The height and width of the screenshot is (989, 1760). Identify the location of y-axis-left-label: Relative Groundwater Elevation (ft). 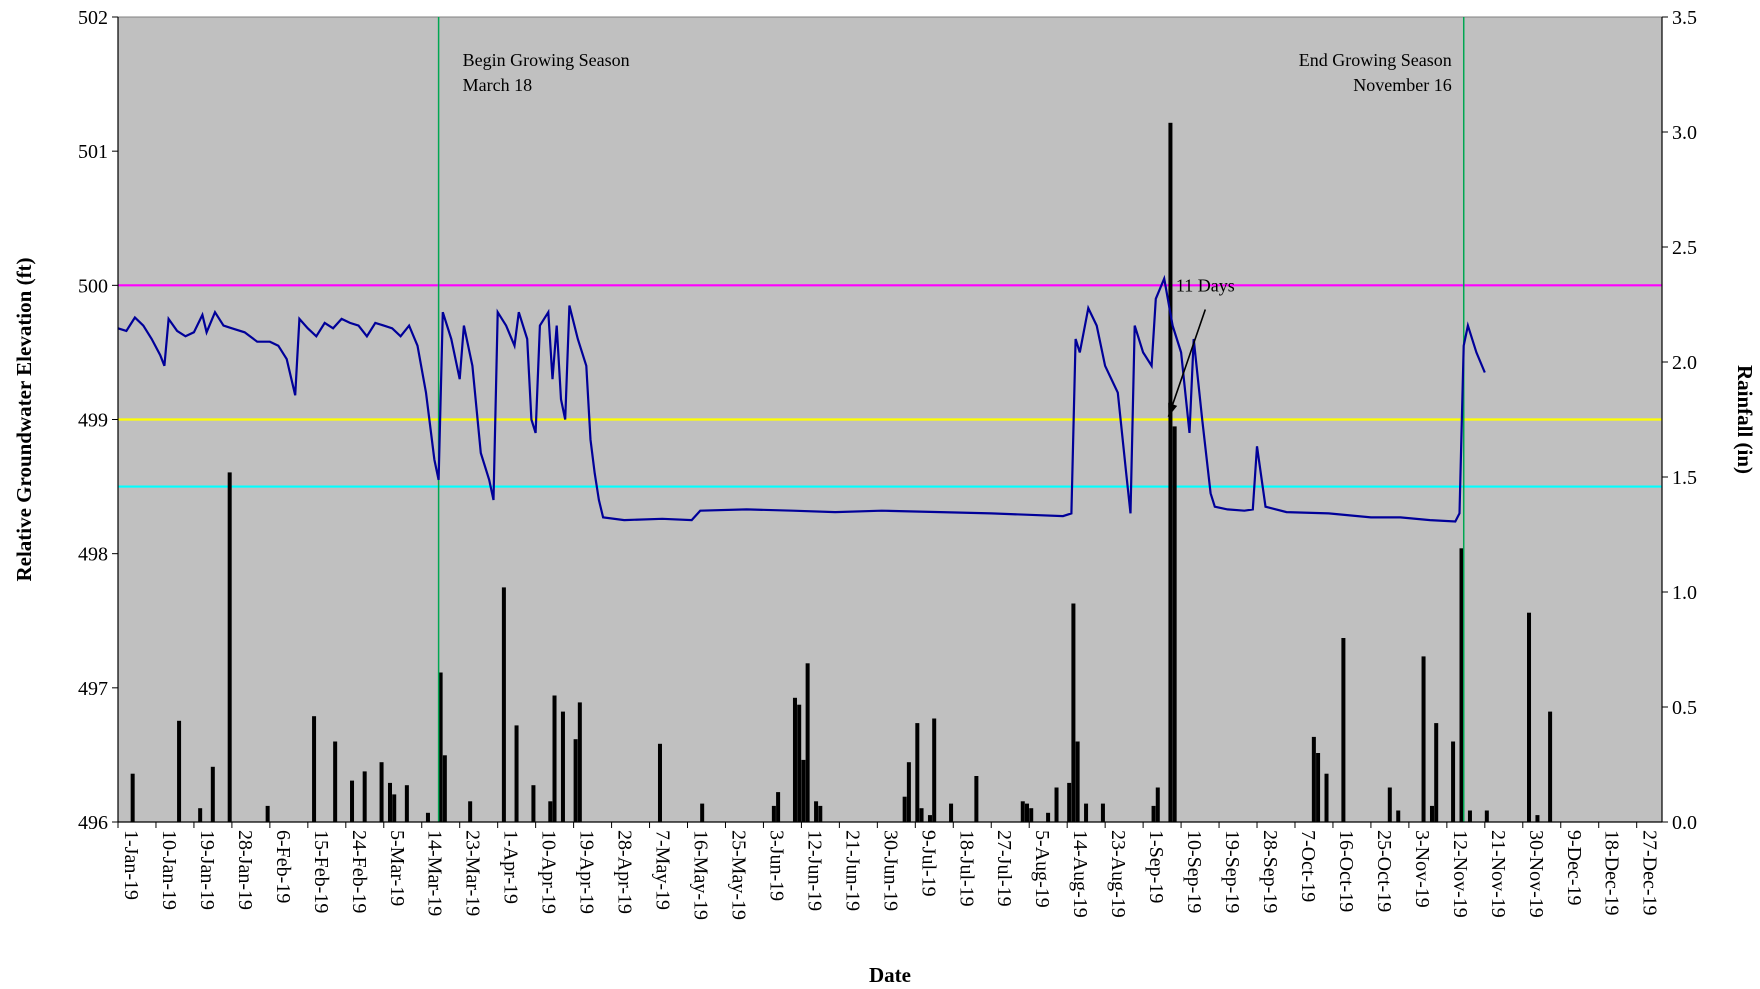
(24, 419).